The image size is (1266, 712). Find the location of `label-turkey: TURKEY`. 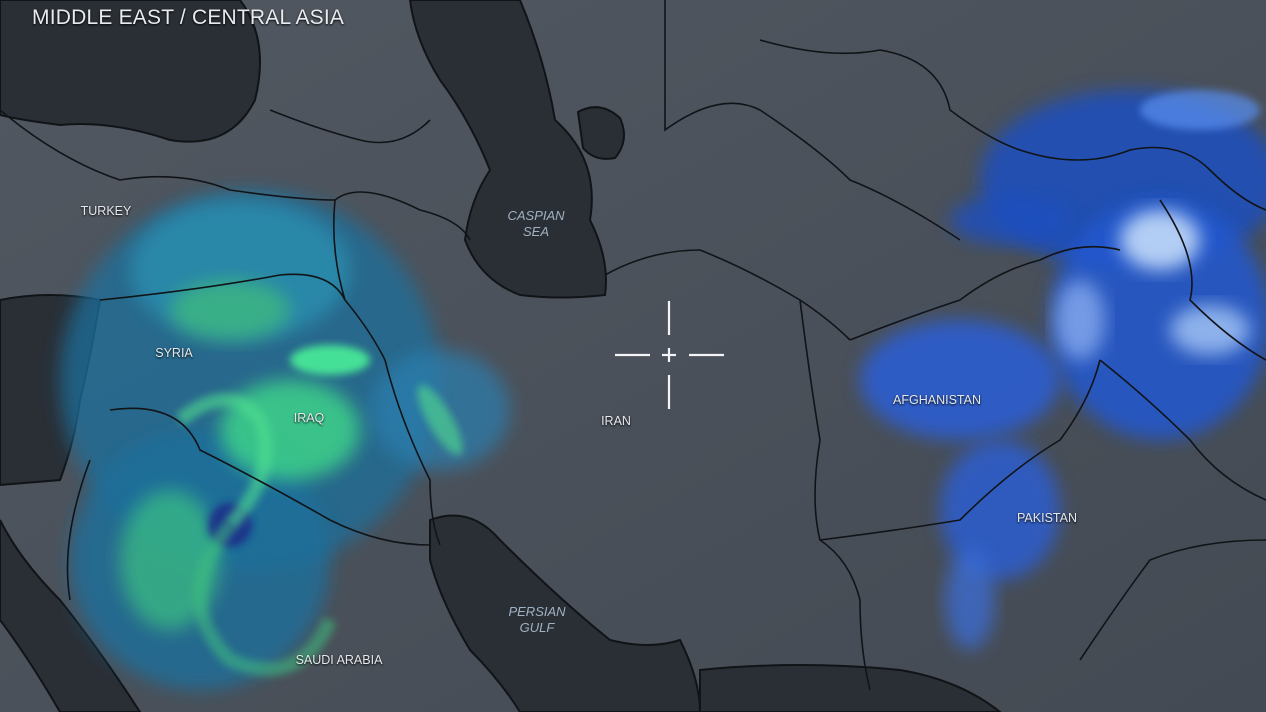

label-turkey: TURKEY is located at coordinates (106, 211).